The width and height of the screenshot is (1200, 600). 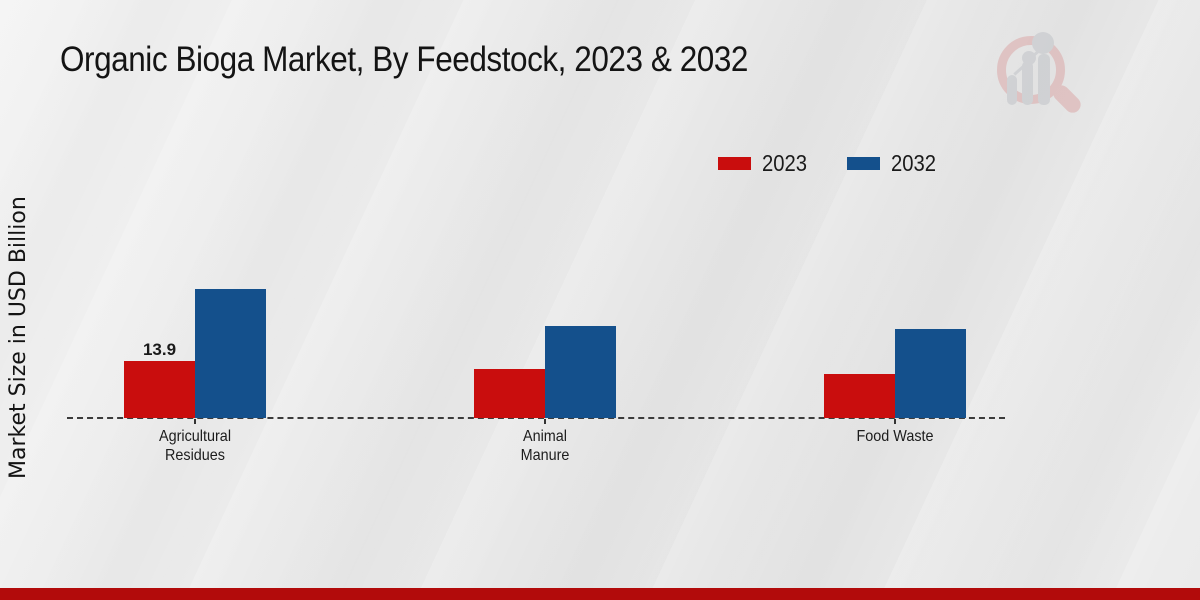 I want to click on bar-2032-group1, so click(x=230, y=353).